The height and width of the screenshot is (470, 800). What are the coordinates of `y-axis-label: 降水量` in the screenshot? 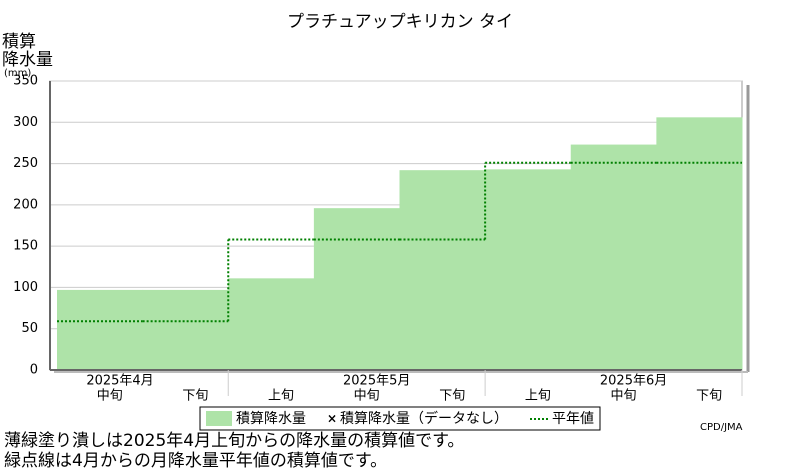 It's located at (27, 60).